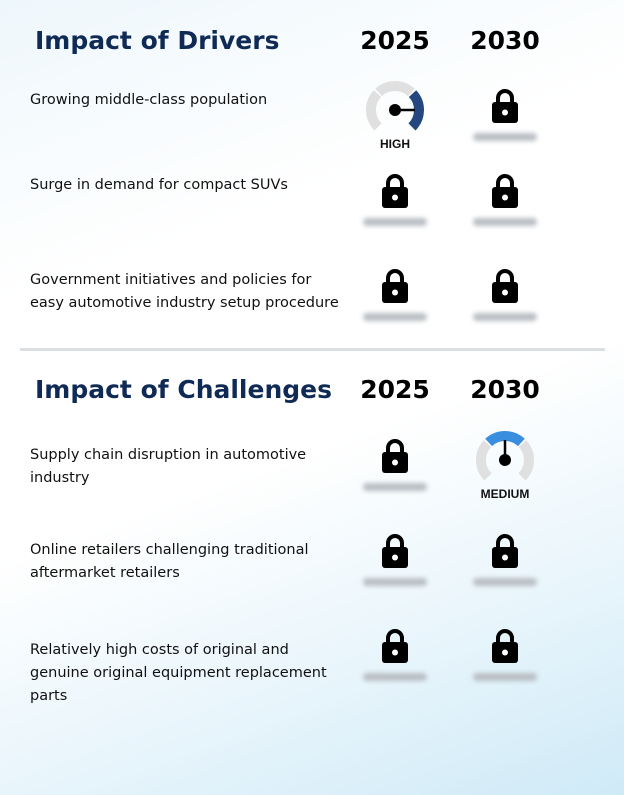 The image size is (624, 795). Describe the element at coordinates (159, 185) in the screenshot. I see `driver-label-2: Surge in demand for compact SUVs` at that location.